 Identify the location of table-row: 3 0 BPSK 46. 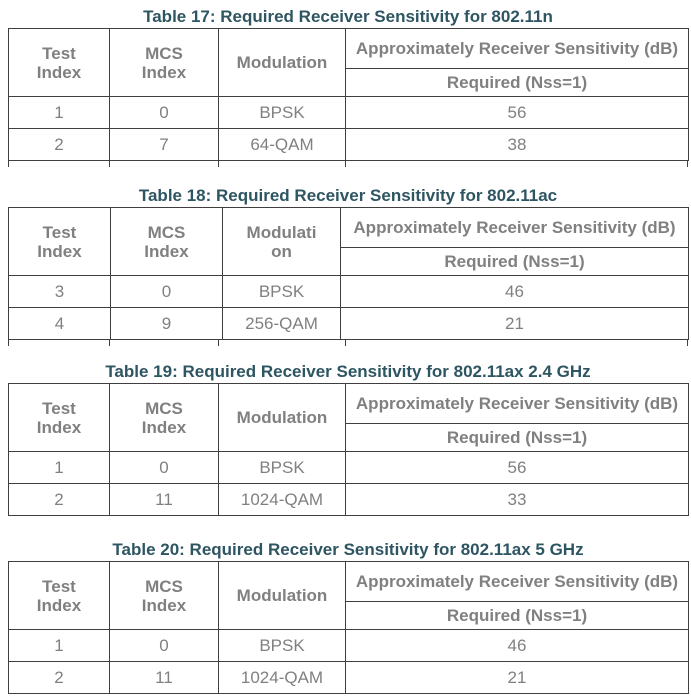
(348, 291).